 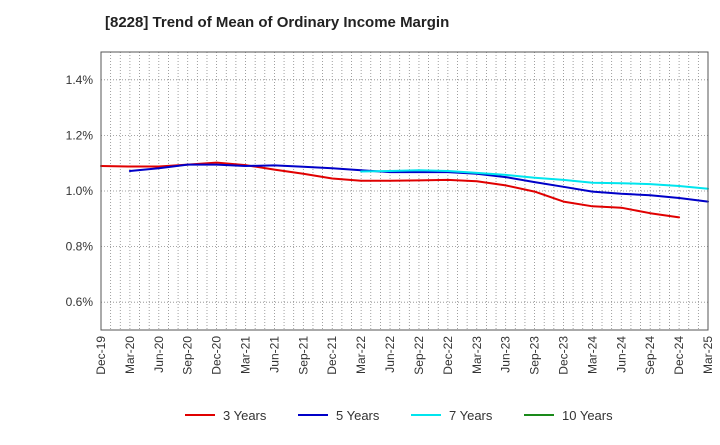 I want to click on x-tick-label: Mar-22, so click(x=361, y=355).